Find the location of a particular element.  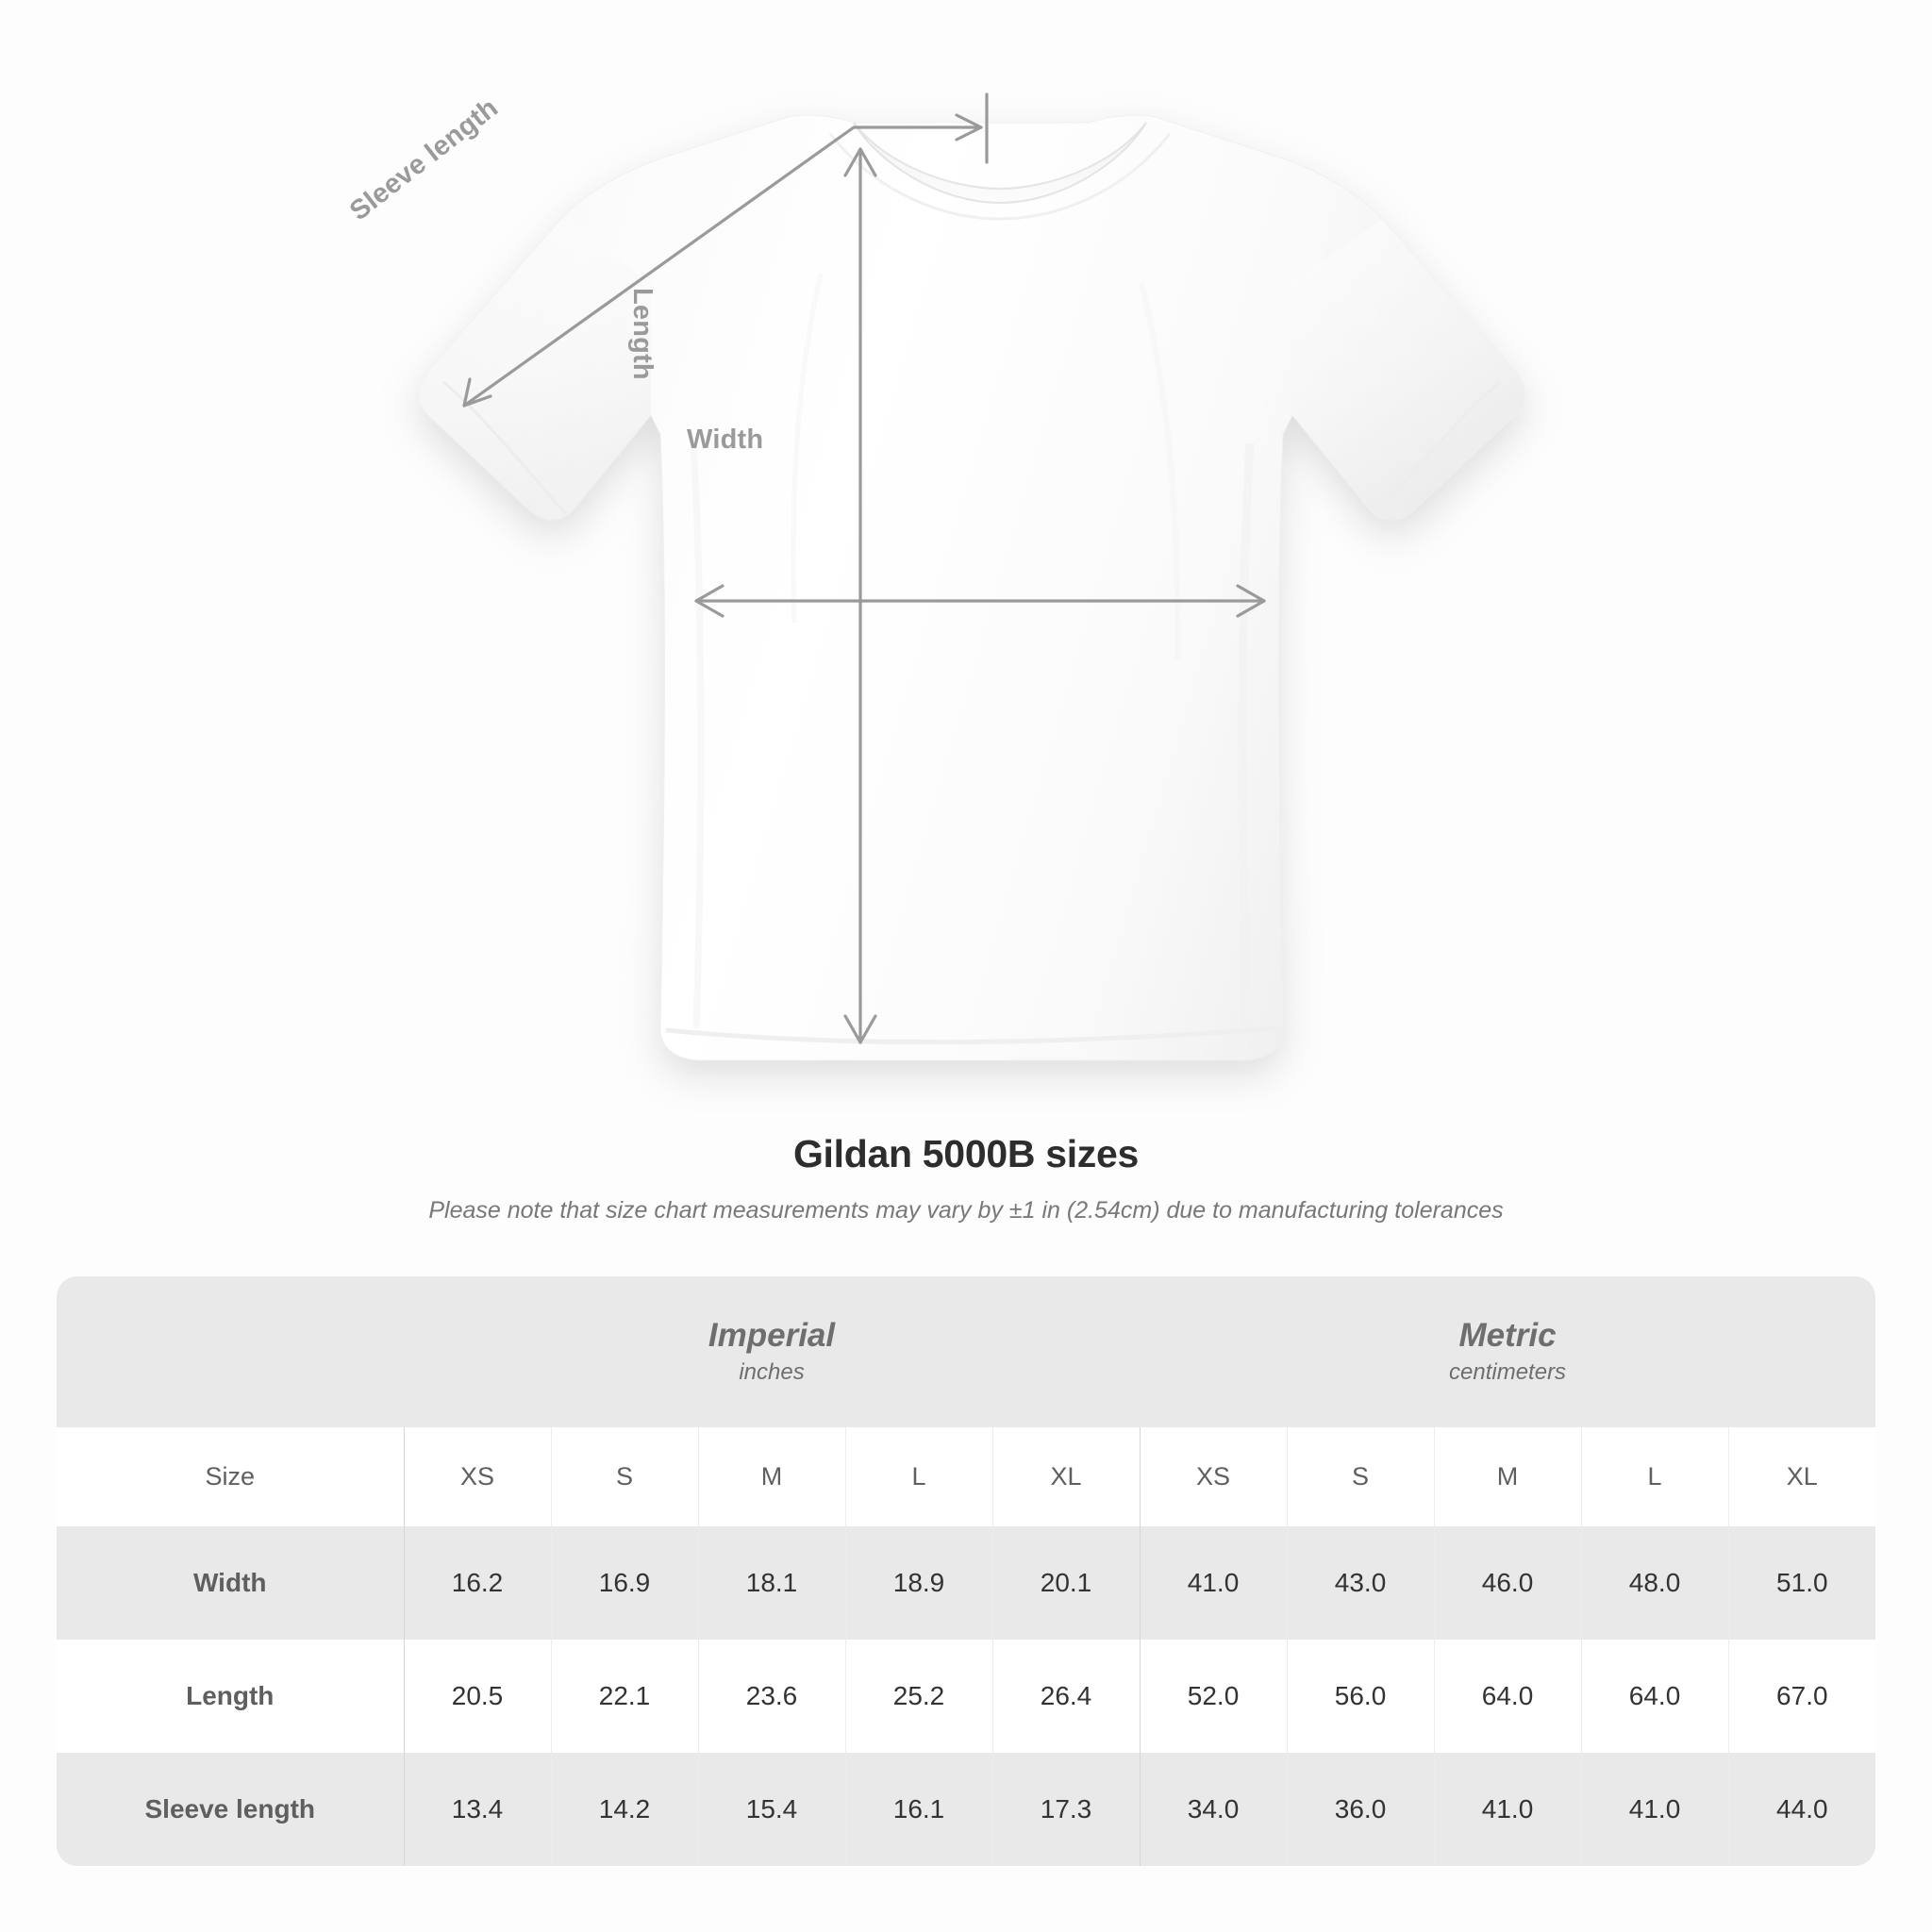

size-column-metric-l: L is located at coordinates (1655, 1476).